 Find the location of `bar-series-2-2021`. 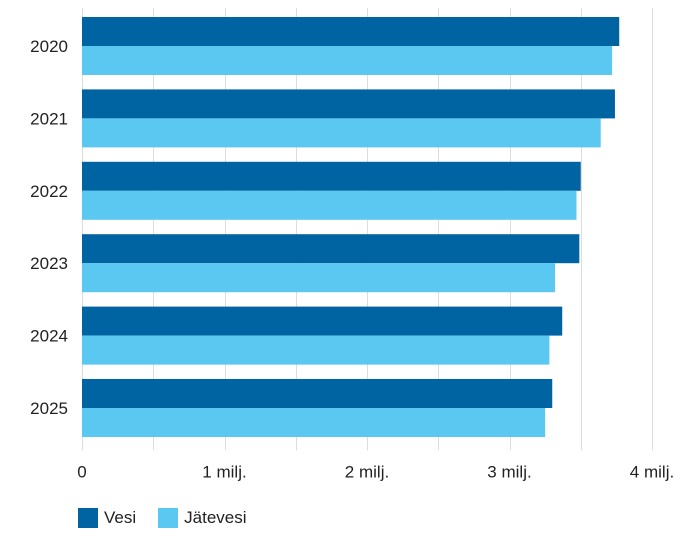

bar-series-2-2021 is located at coordinates (341, 133).